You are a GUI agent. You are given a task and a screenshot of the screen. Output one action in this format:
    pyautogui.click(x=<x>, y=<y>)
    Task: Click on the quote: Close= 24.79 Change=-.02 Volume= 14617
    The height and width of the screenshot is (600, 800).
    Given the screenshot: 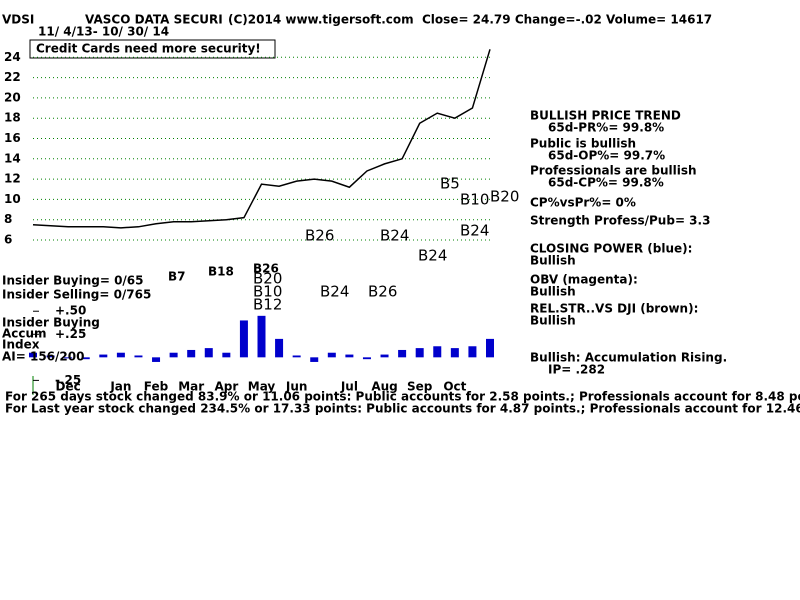 What is the action you would take?
    pyautogui.click(x=567, y=20)
    